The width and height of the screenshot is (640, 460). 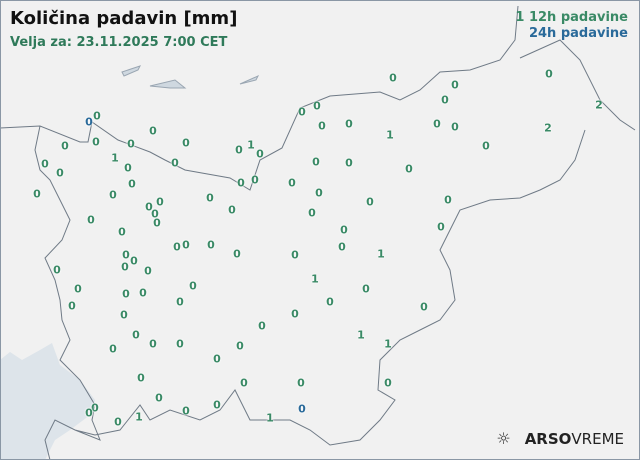 I want to click on sun-cloud-icon: ☼, so click(x=503, y=438).